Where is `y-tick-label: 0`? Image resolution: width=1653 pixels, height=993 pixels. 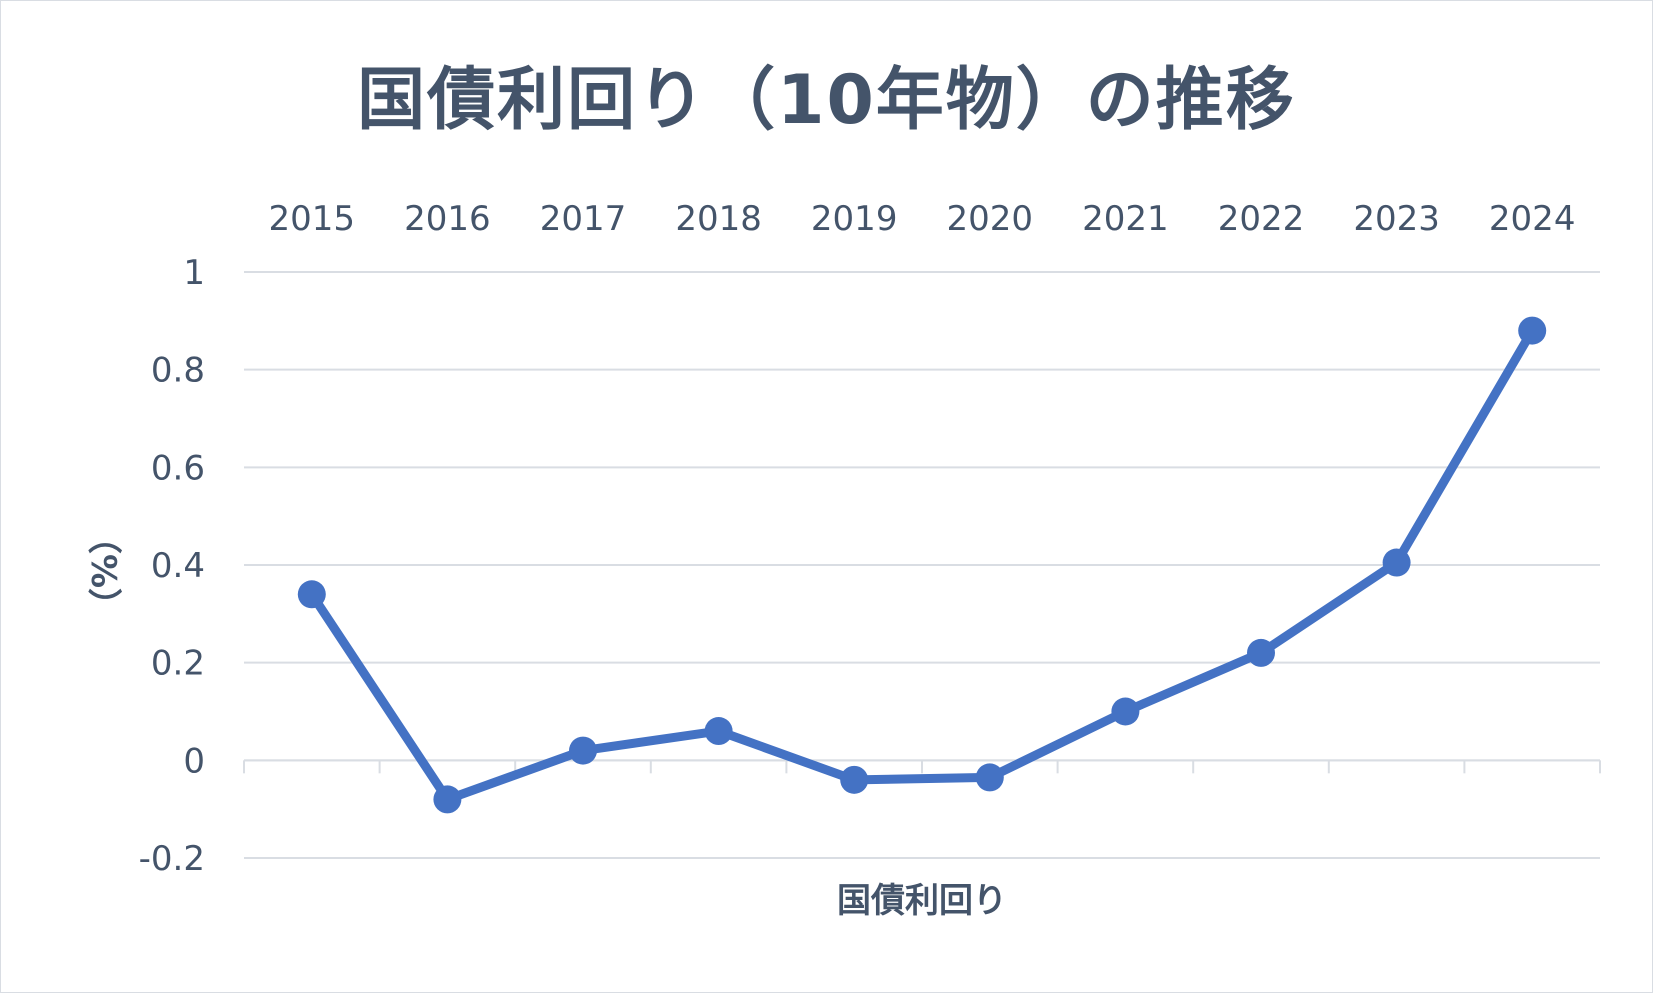
y-tick-label: 0 is located at coordinates (194, 761).